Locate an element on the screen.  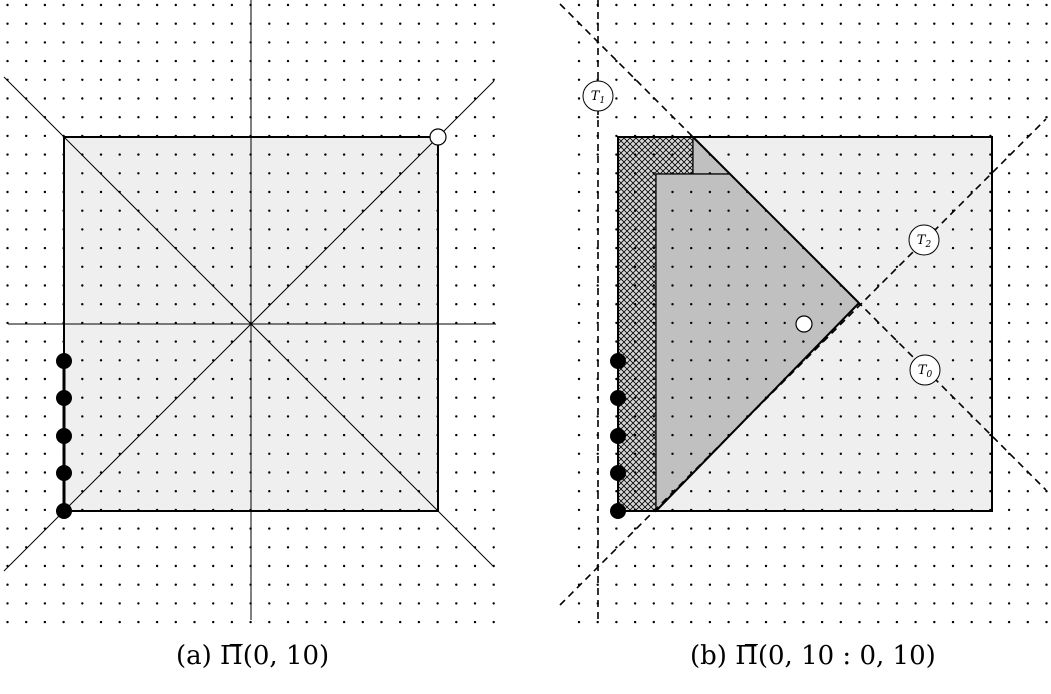
label-sub: 2 is located at coordinates (927, 245).